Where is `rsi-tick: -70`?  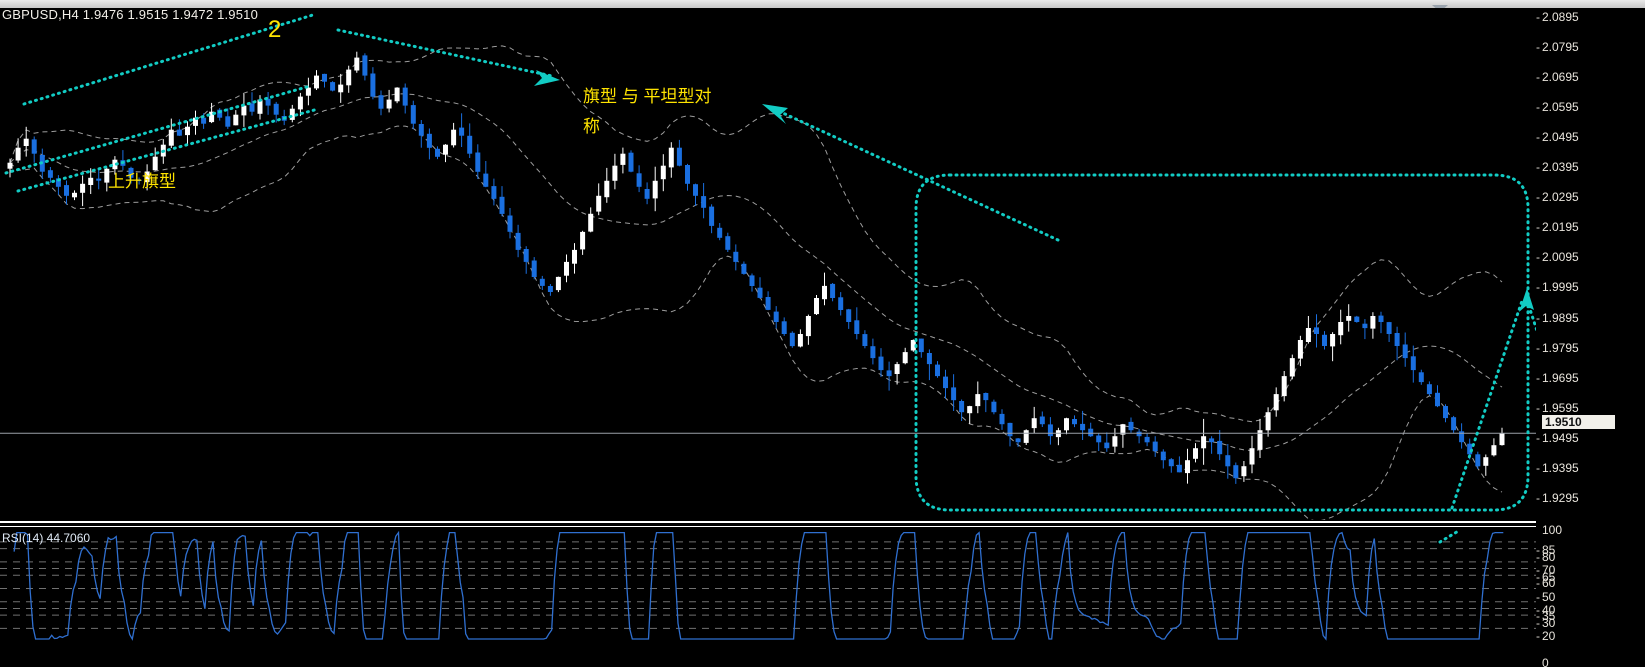 rsi-tick: -70 is located at coordinates (1546, 569).